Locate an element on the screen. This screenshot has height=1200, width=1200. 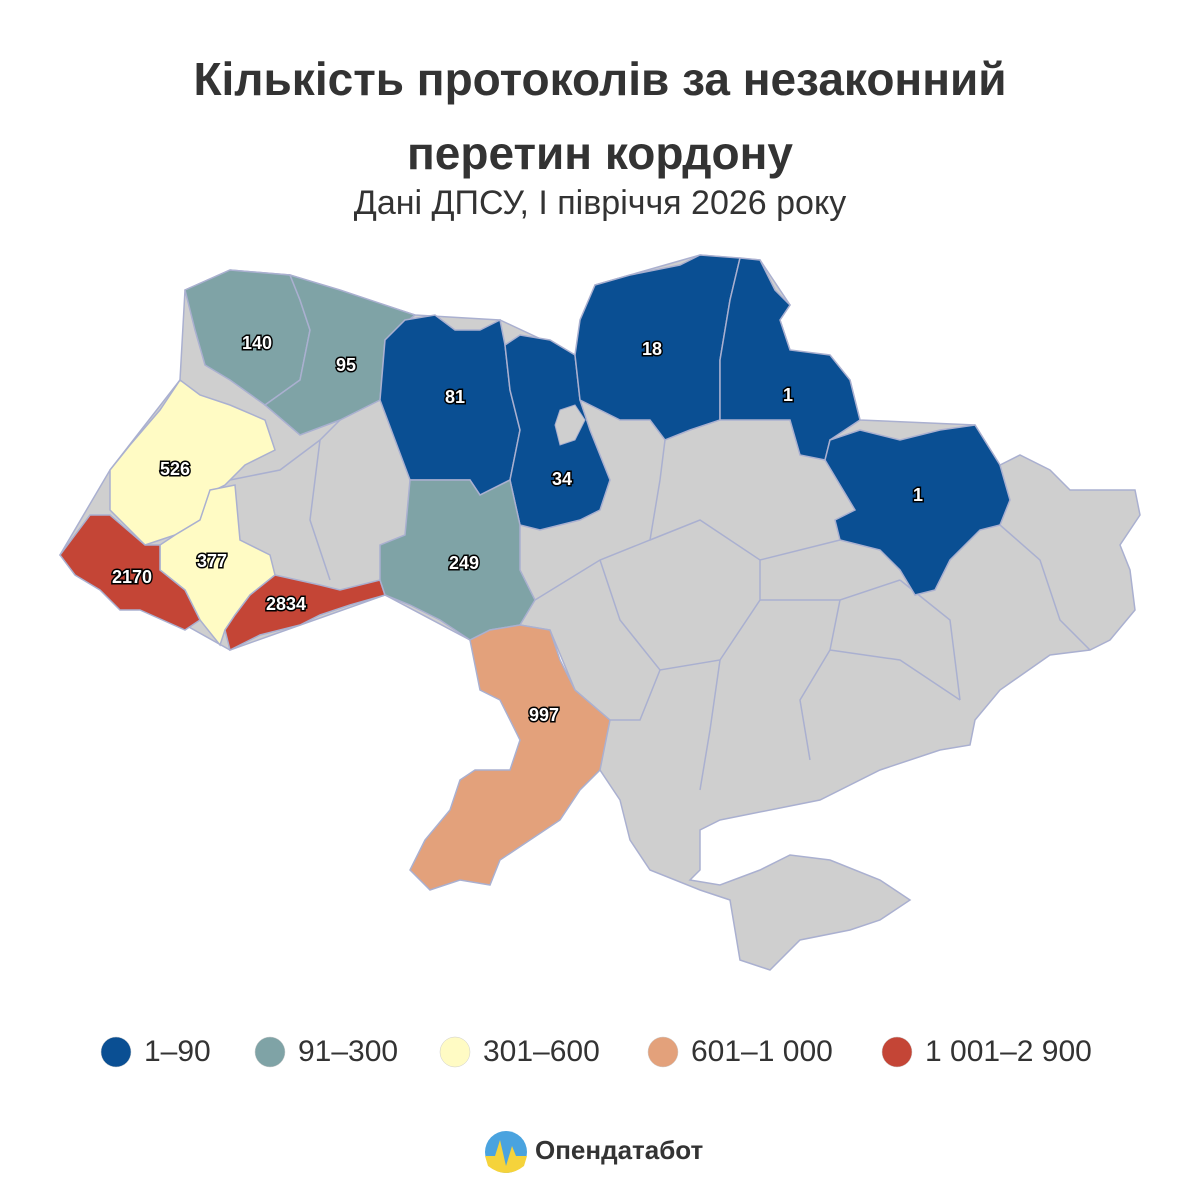
region-value: 140 is located at coordinates (257, 343).